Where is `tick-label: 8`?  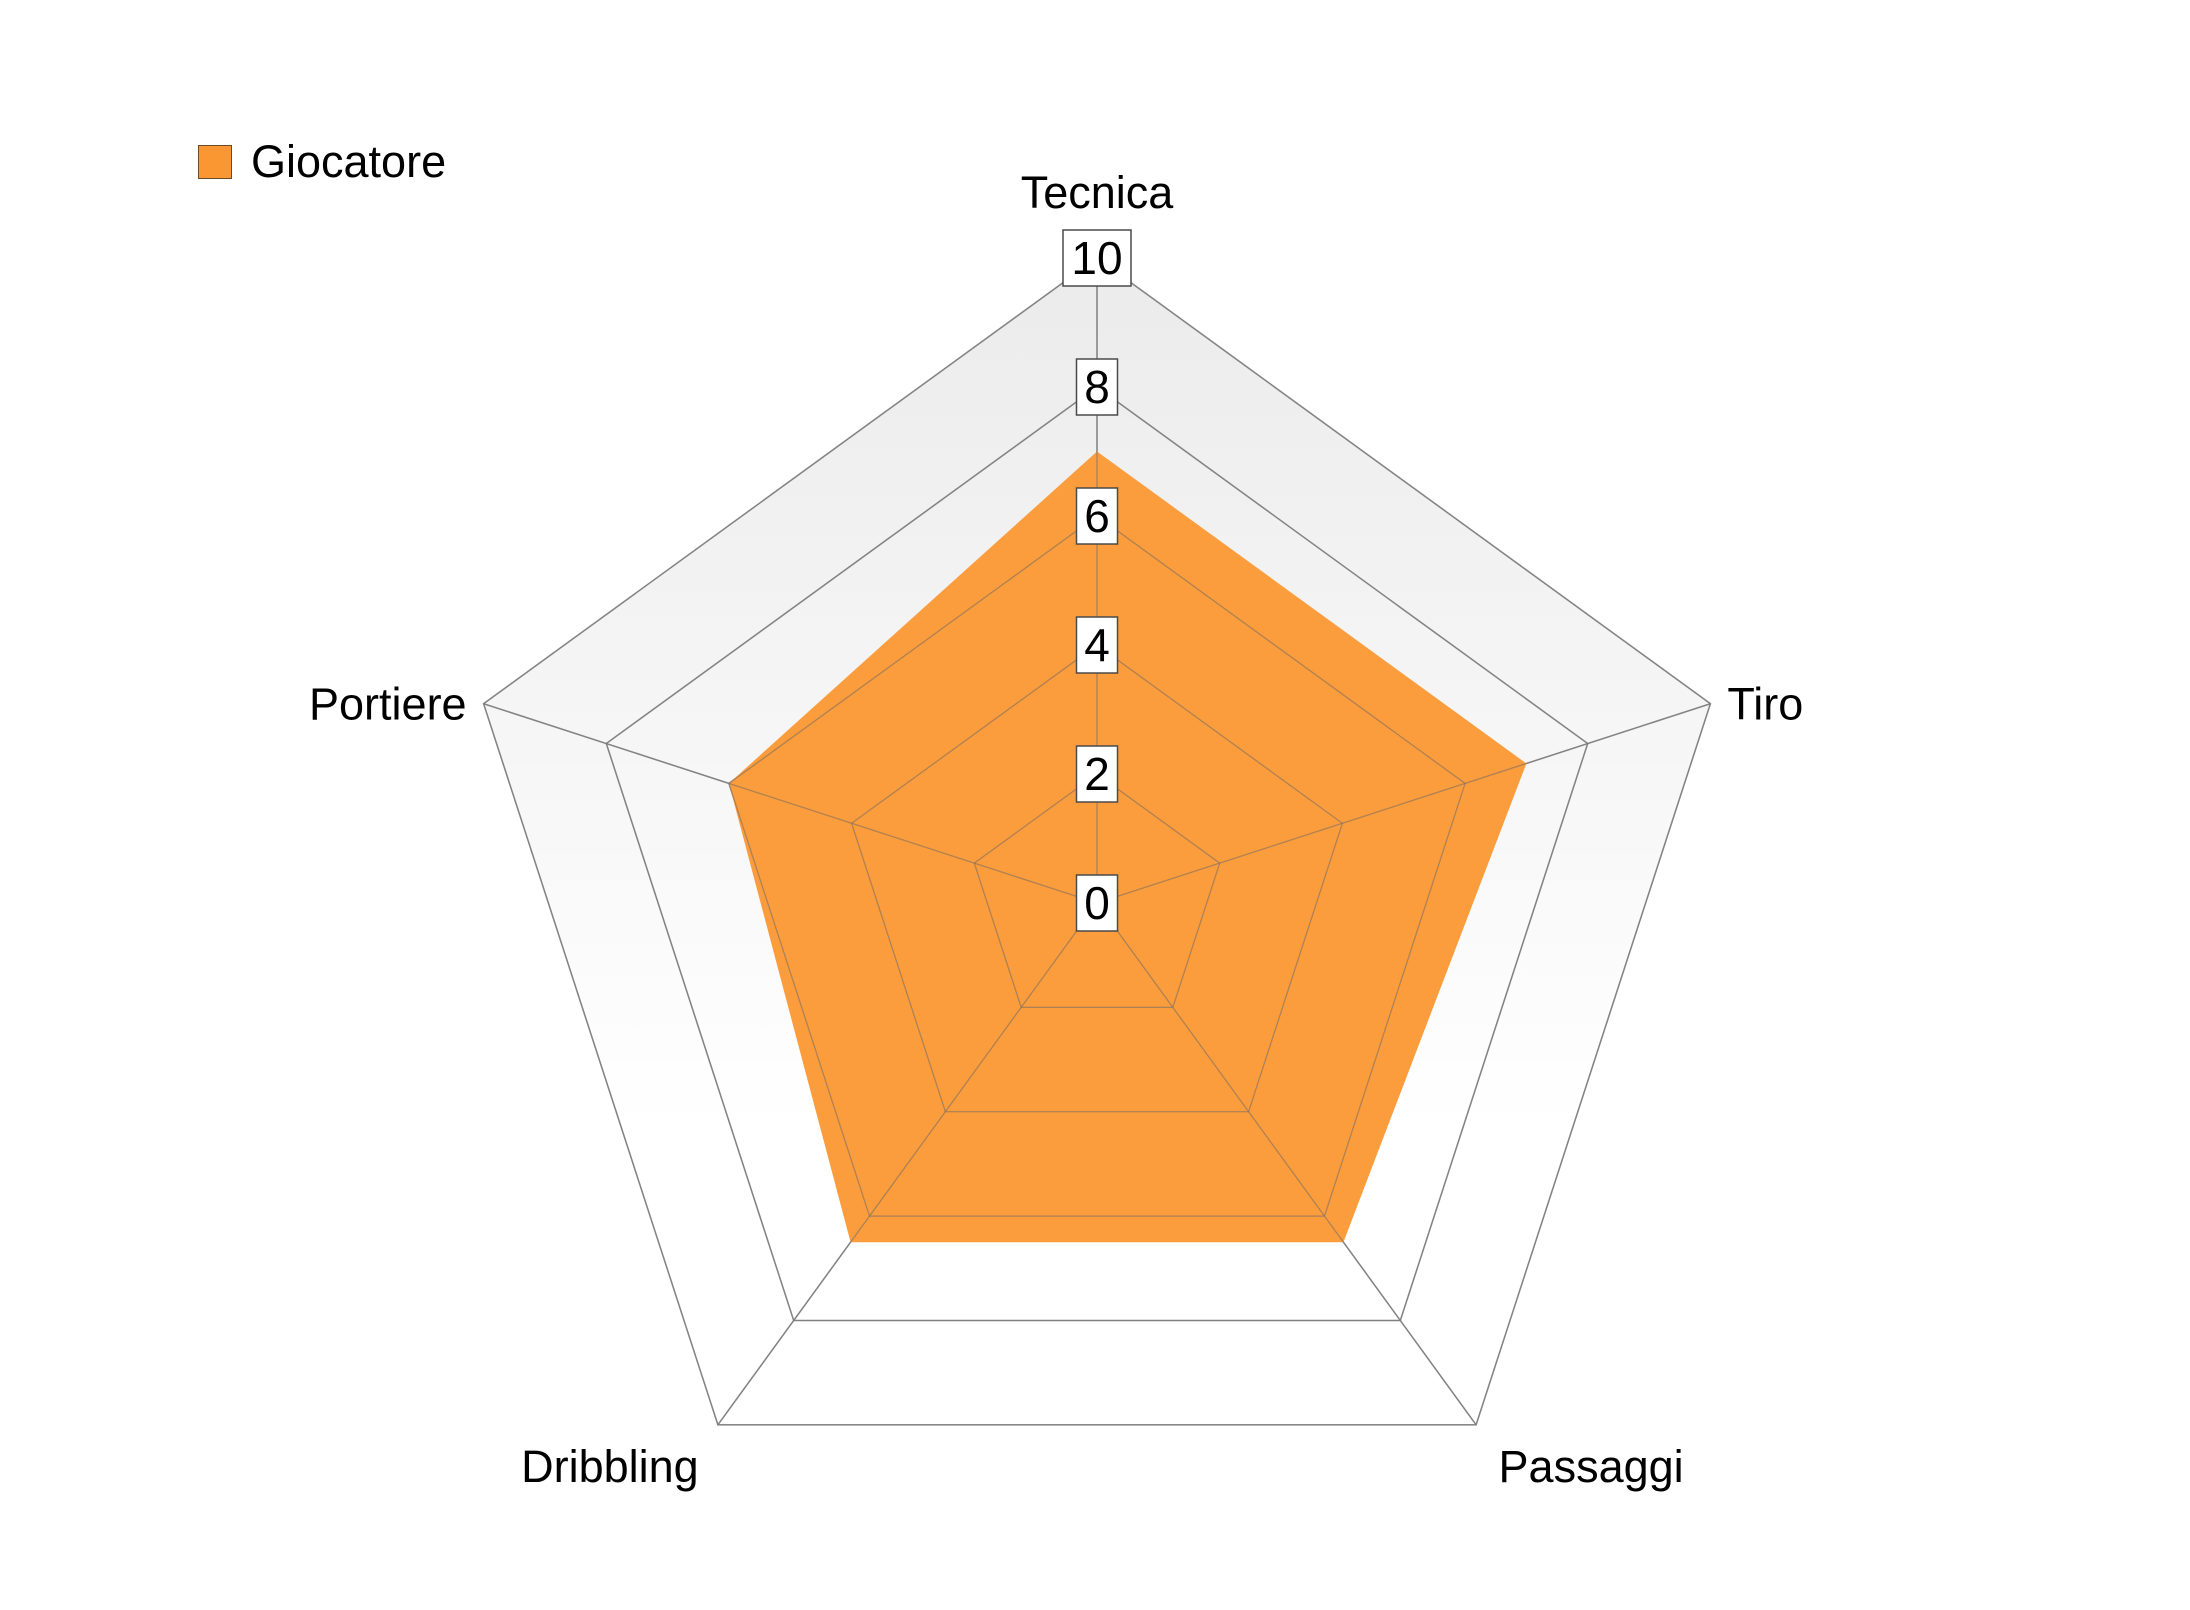 tick-label: 8 is located at coordinates (1097, 387).